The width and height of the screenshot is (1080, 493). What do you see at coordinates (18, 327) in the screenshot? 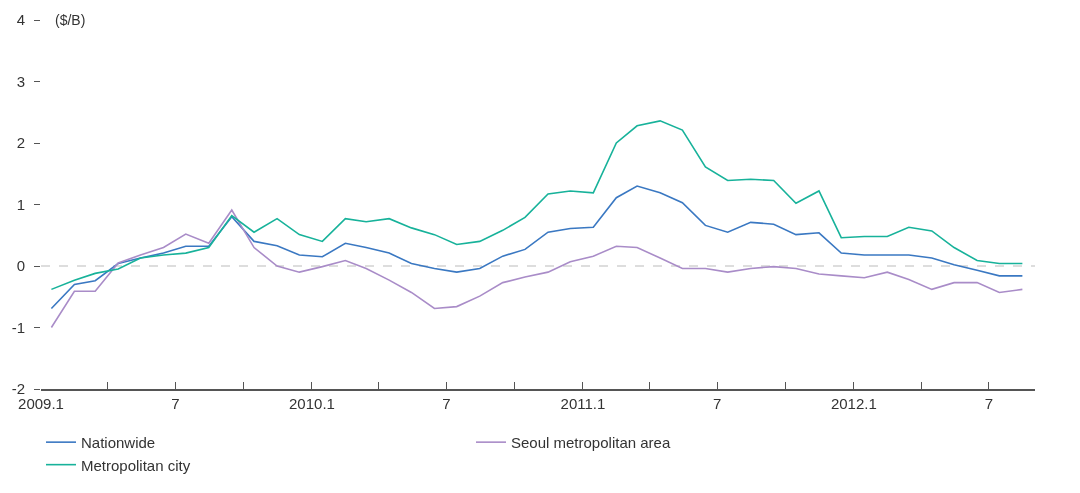
I see `y-tick-label: -1` at bounding box center [18, 327].